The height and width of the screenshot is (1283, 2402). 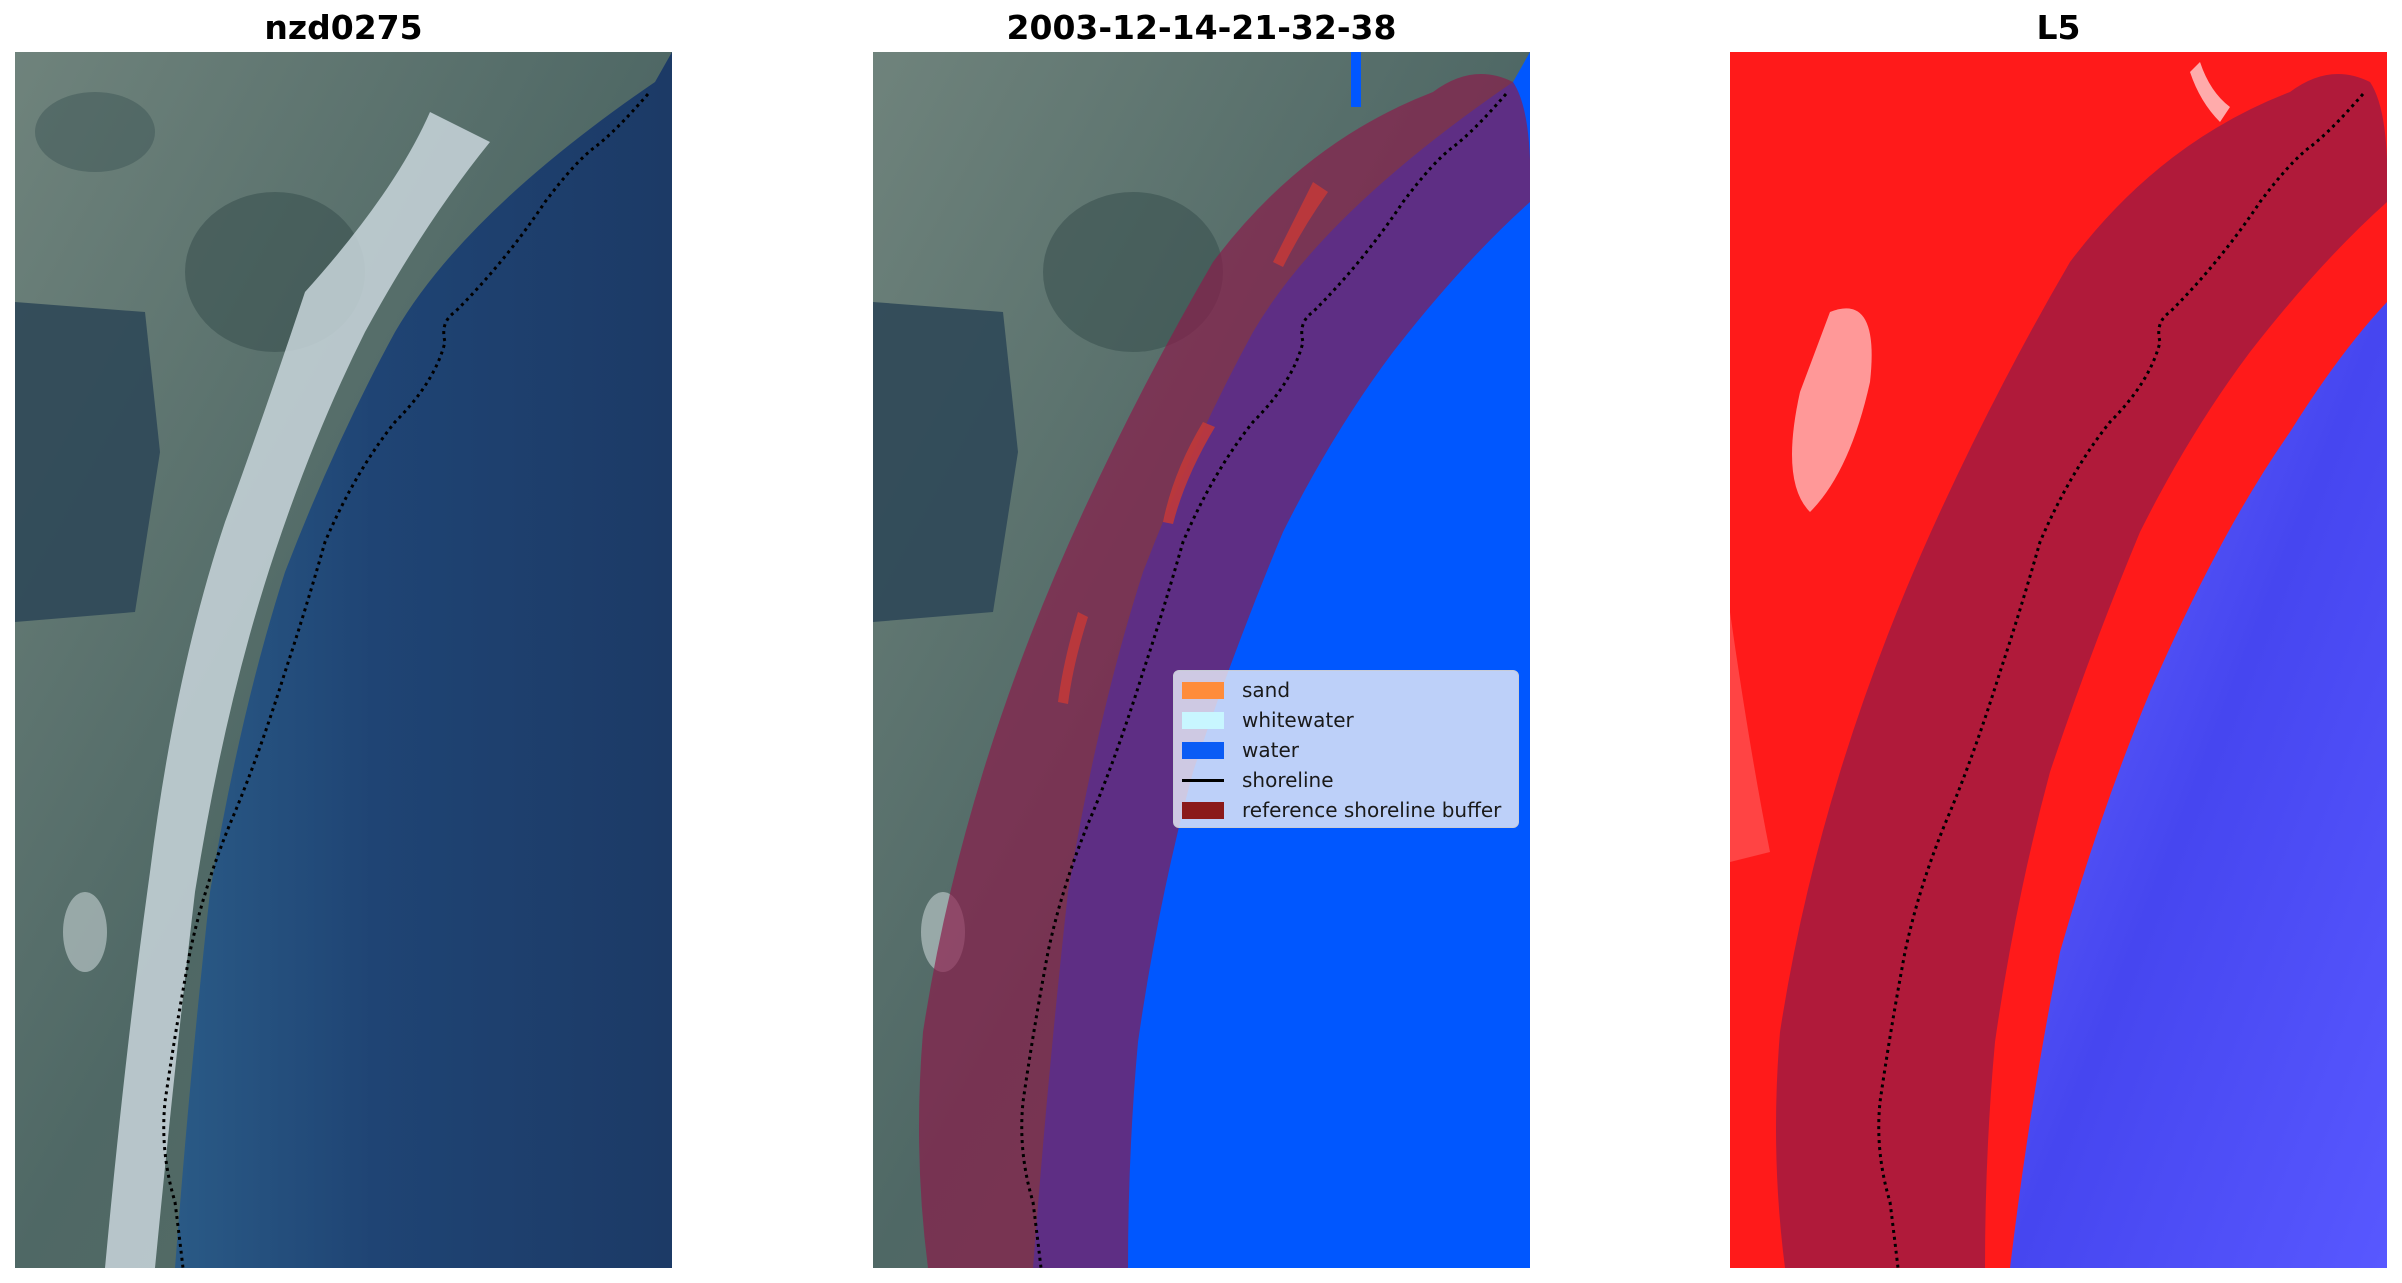 What do you see at coordinates (1201, 27) in the screenshot?
I see `panel-title-classified: 2003-12-14-21-32-38` at bounding box center [1201, 27].